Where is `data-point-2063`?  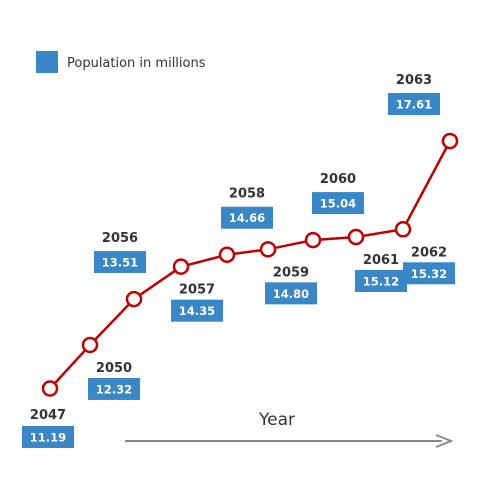 data-point-2063 is located at coordinates (450, 141).